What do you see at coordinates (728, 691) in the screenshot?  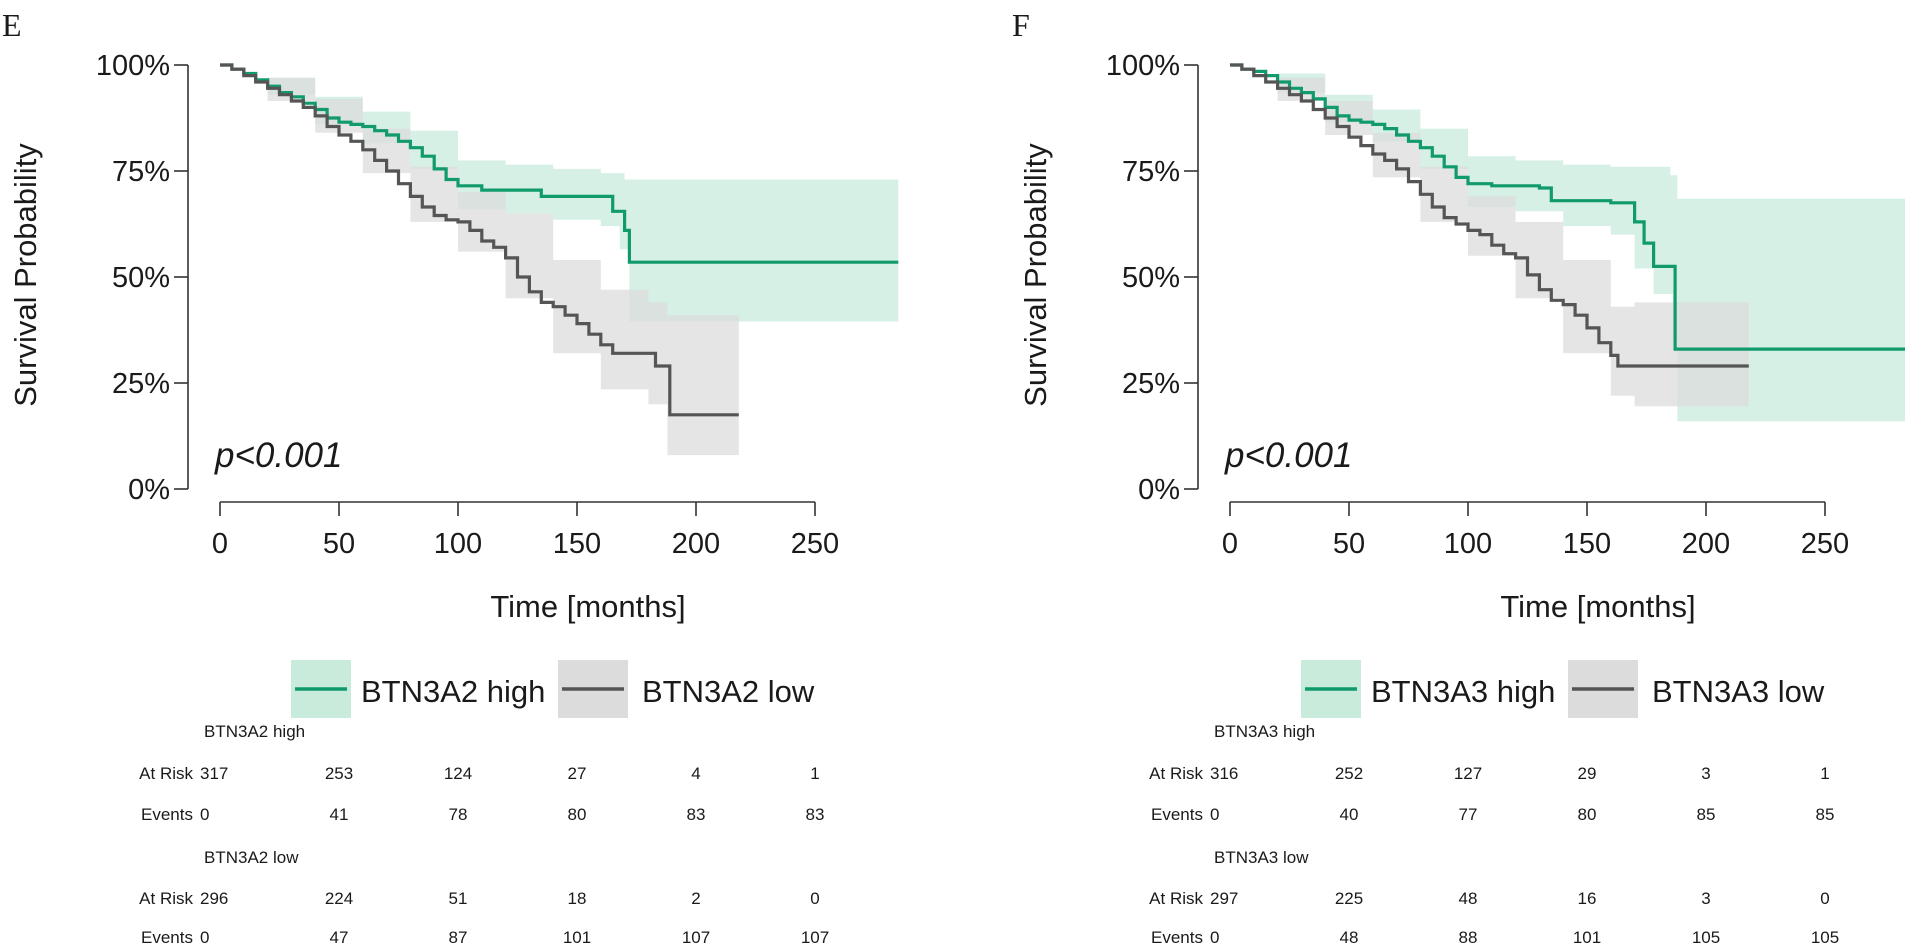 I see `legend-label-low: BTN3A2 low` at bounding box center [728, 691].